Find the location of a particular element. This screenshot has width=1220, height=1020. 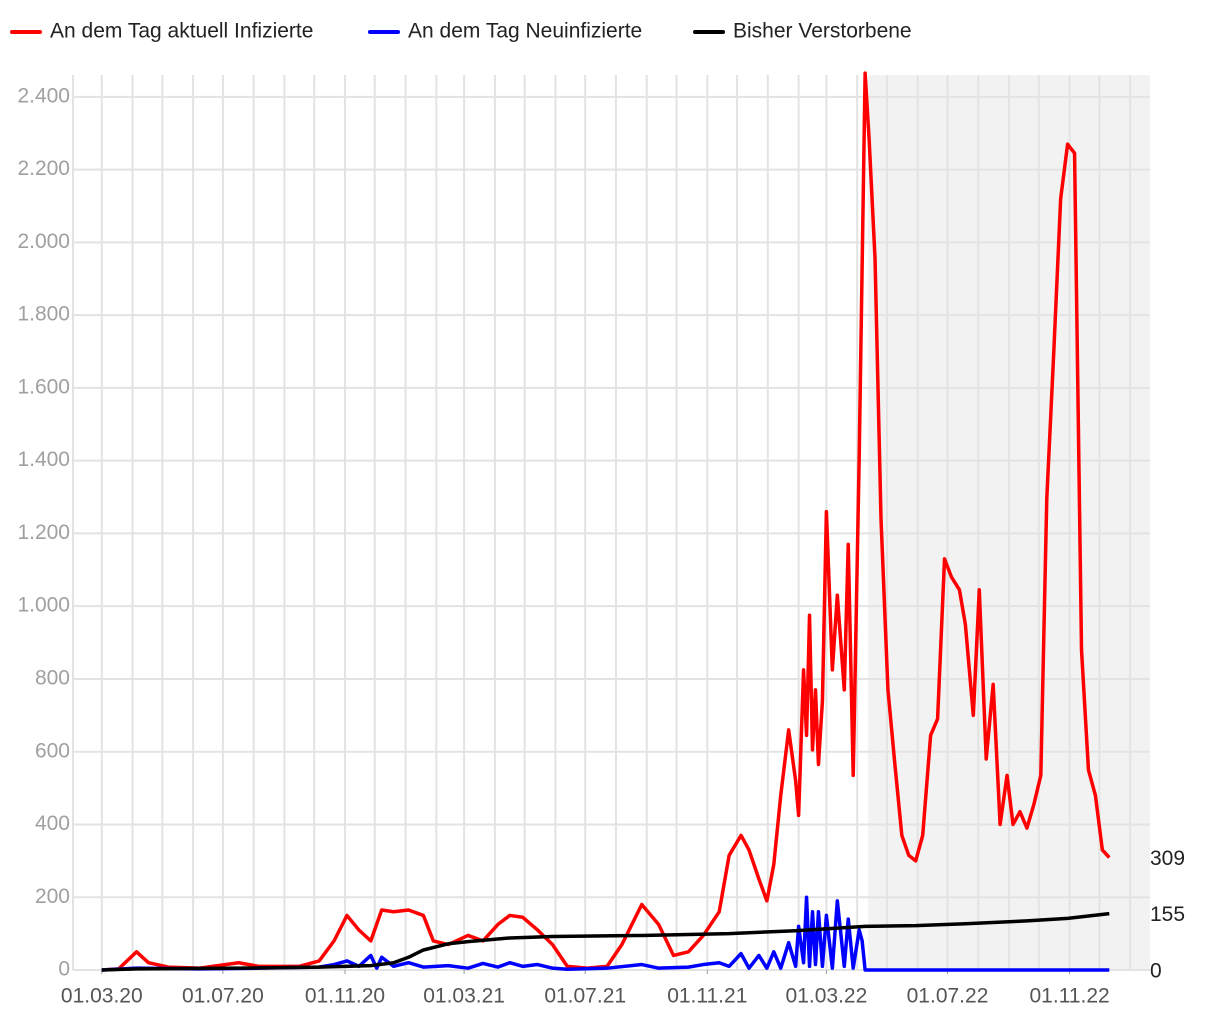

legend-label: An dem Tag aktuell Infizierte is located at coordinates (181, 31).